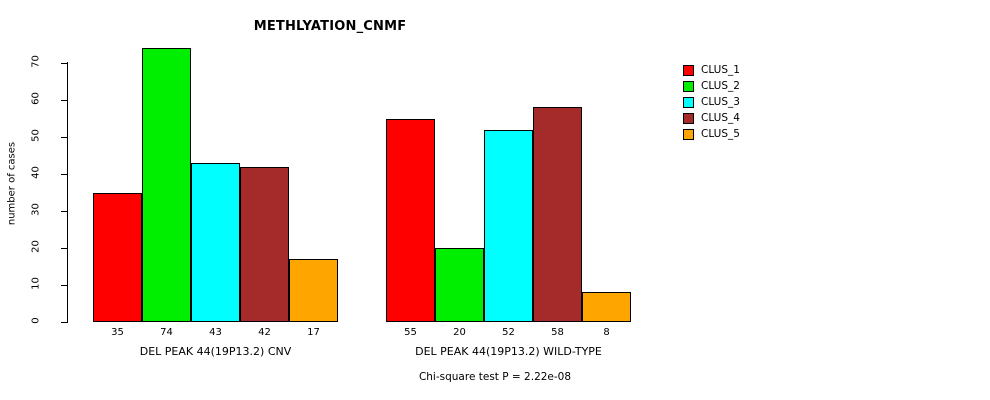  Describe the element at coordinates (330, 26) in the screenshot. I see `chart-title: METHLYATION_CNMF` at that location.